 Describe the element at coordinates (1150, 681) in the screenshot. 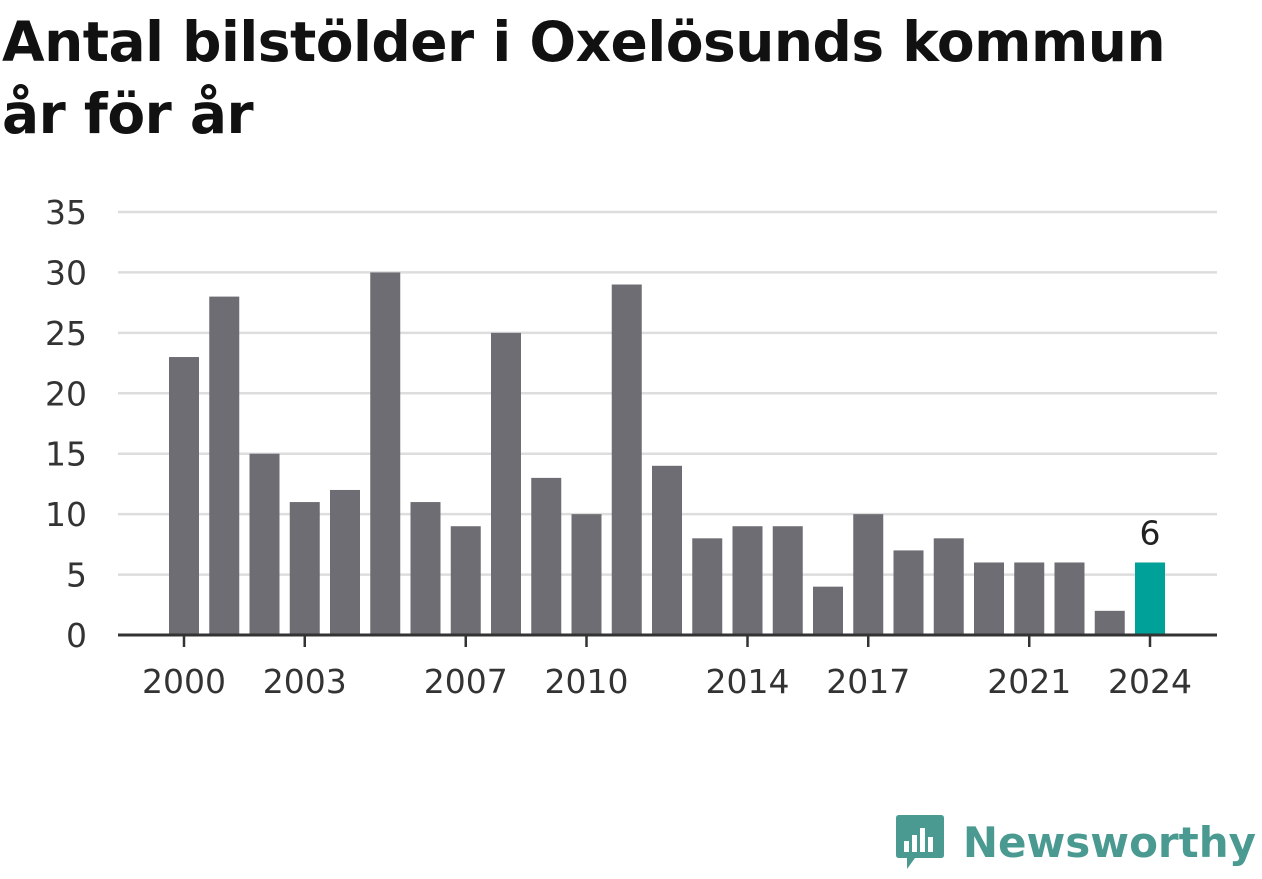

I see `x-tick-label: 2024` at that location.